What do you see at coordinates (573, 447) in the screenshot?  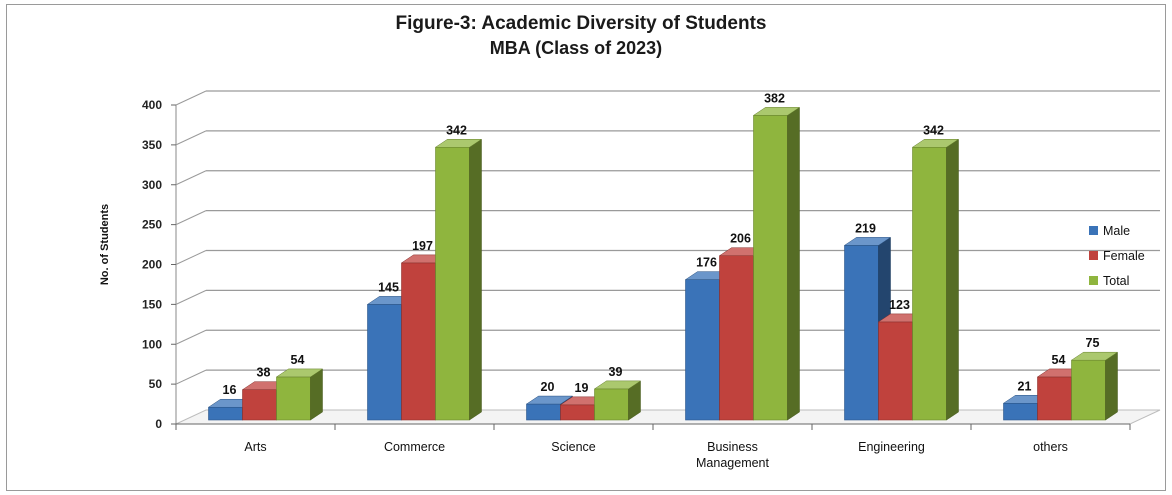 I see `x-category-label: Science` at bounding box center [573, 447].